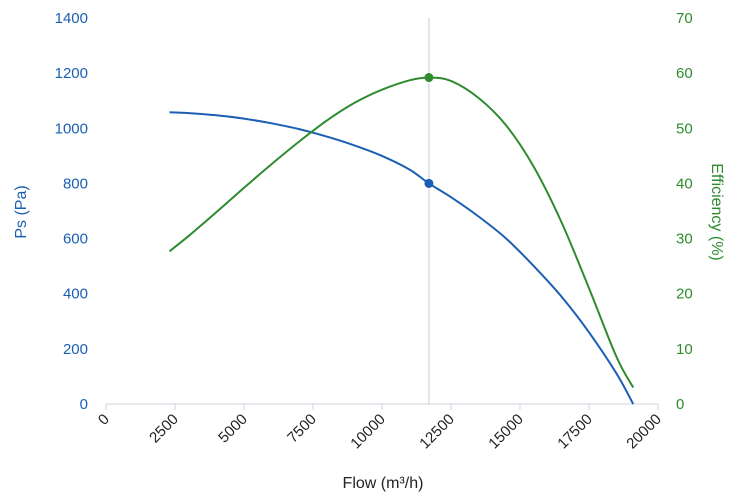  Describe the element at coordinates (368, 432) in the screenshot. I see `x-tick-label: 10000` at that location.